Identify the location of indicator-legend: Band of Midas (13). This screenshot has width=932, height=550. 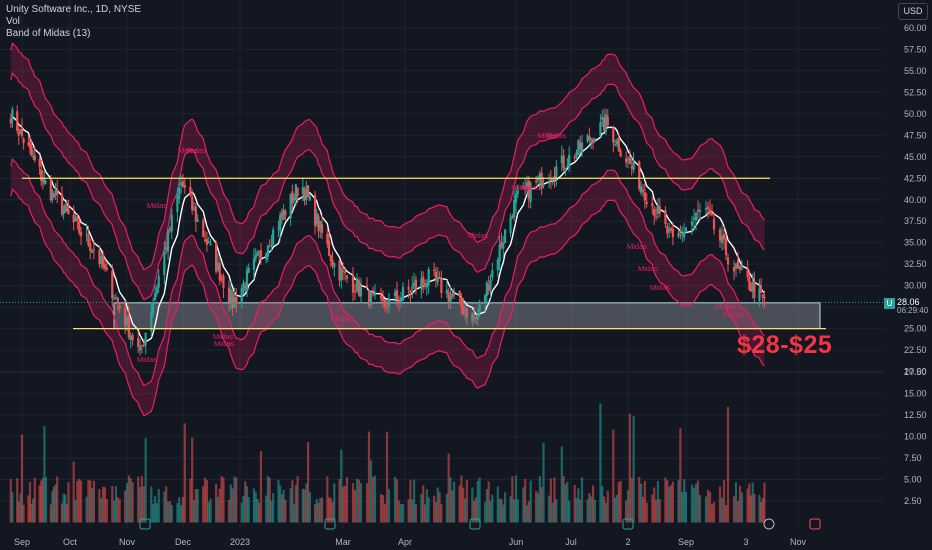
(48, 33).